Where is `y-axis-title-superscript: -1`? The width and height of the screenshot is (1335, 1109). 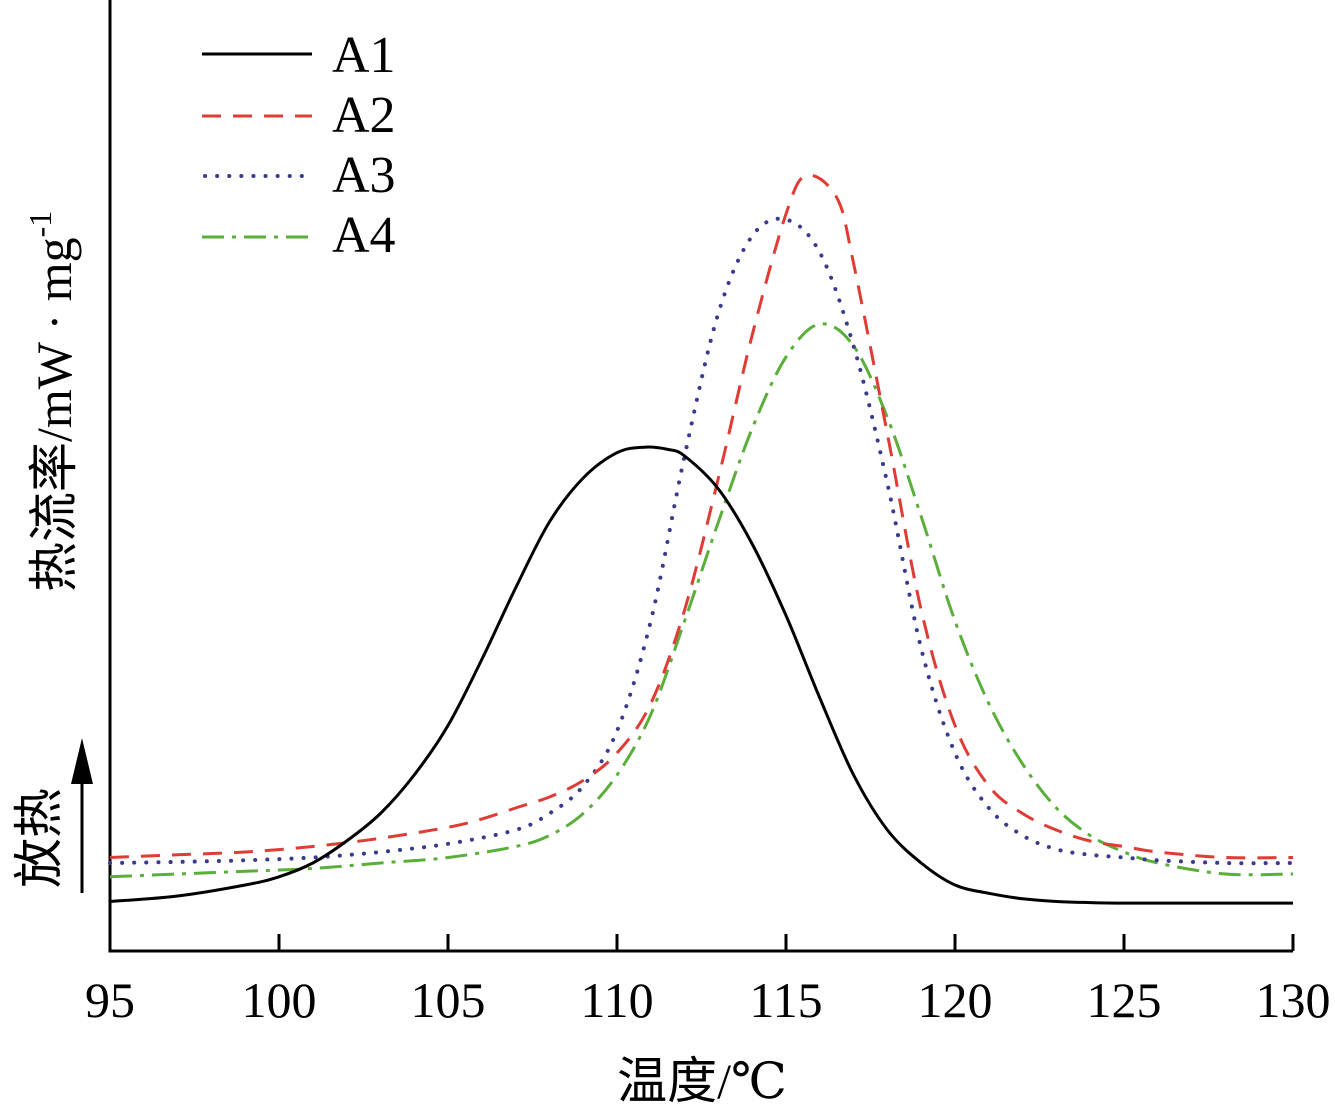 y-axis-title-superscript: -1 is located at coordinates (40, 224).